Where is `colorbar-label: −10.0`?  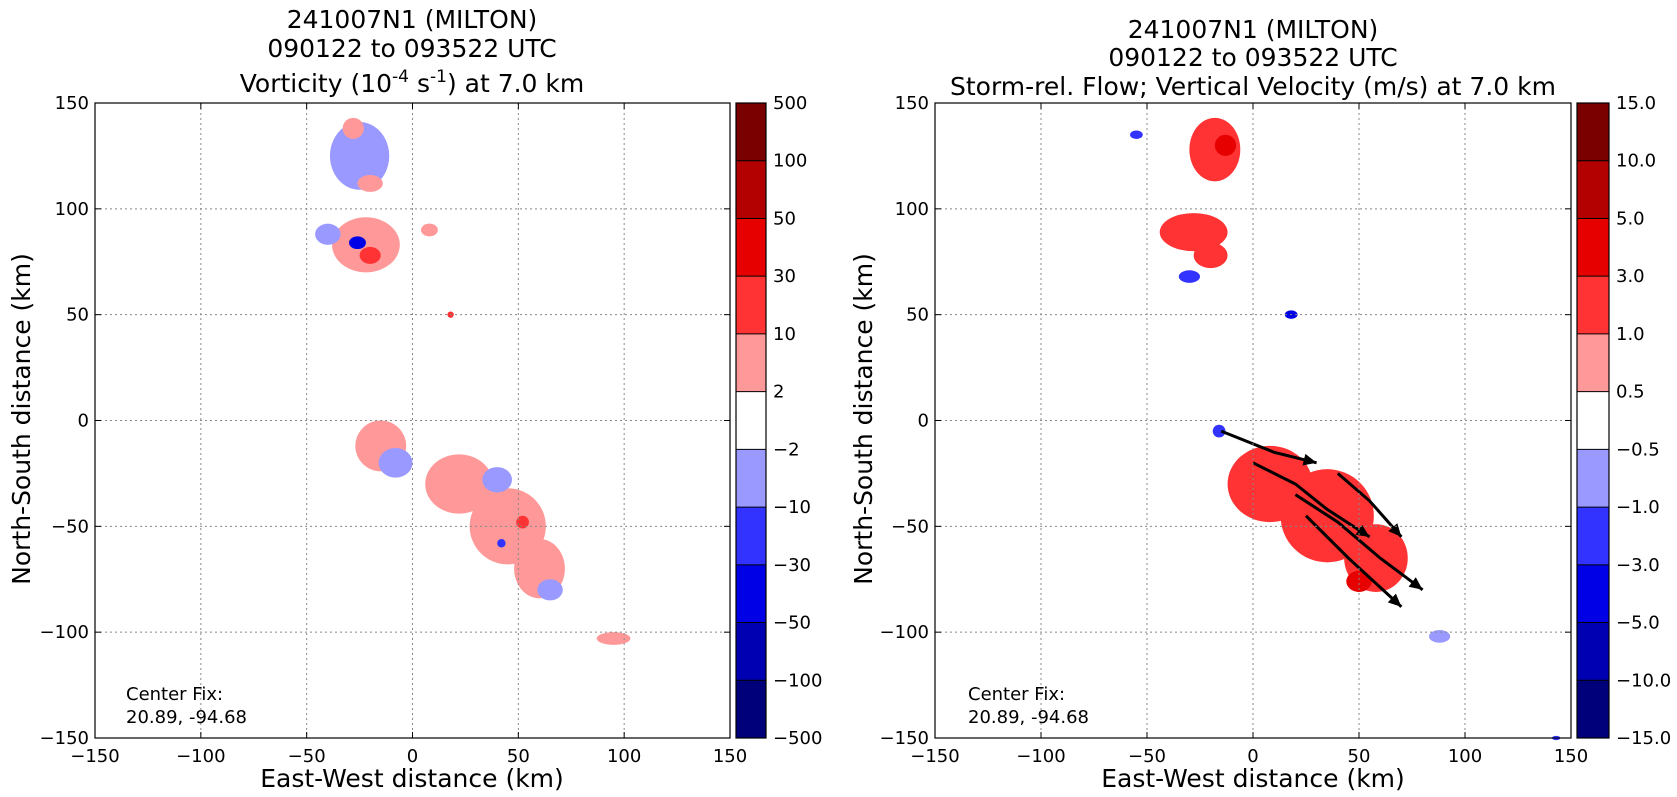
colorbar-label: −10.0 is located at coordinates (1643, 680).